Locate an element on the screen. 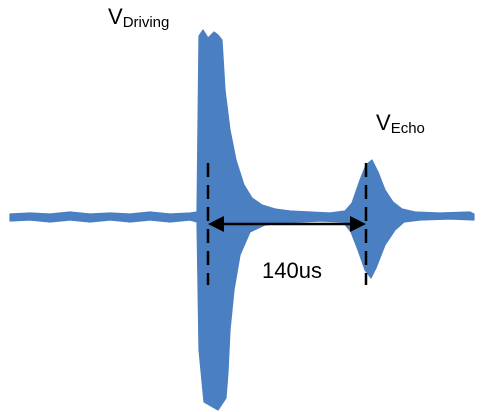  driving-voltage-label: VDriving is located at coordinates (138, 17).